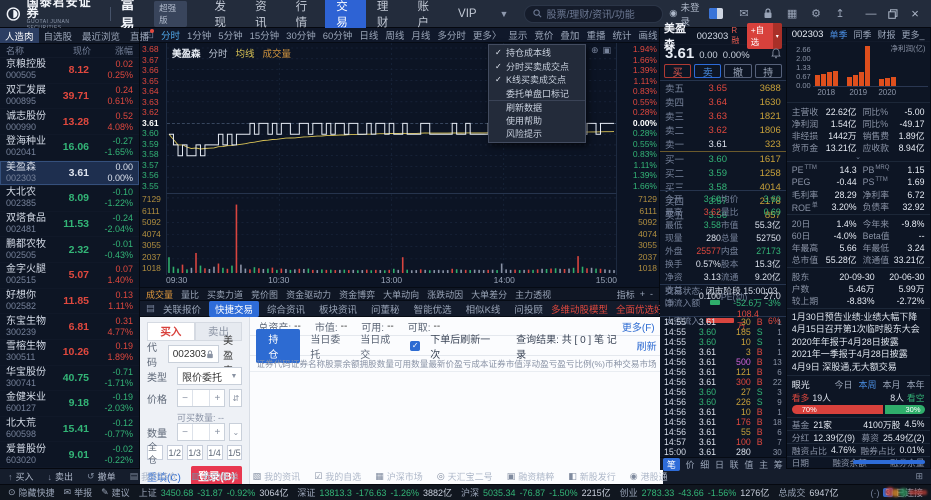 The height and width of the screenshot is (500, 931). I want to click on collapse-arrow-icon: ⌄, so click(858, 158).